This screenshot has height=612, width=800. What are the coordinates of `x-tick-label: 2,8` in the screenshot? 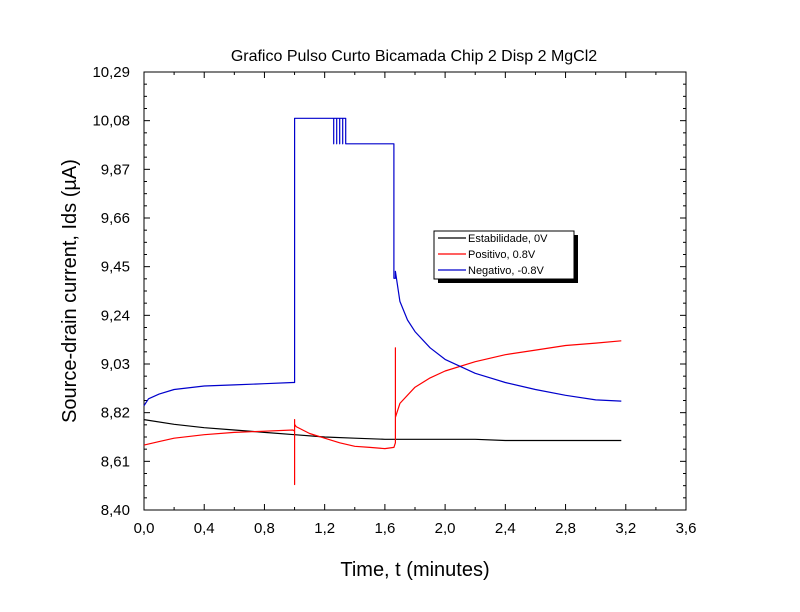 It's located at (565, 528).